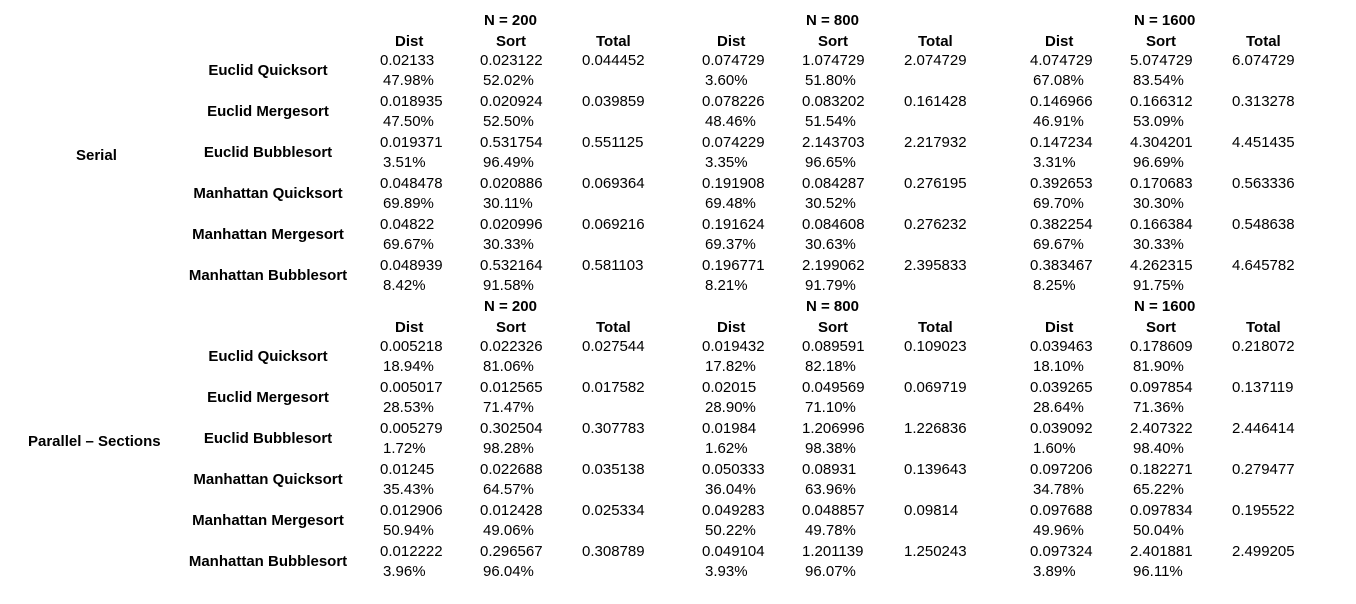 The width and height of the screenshot is (1356, 604). I want to click on total-value: 0.09814, so click(931, 510).